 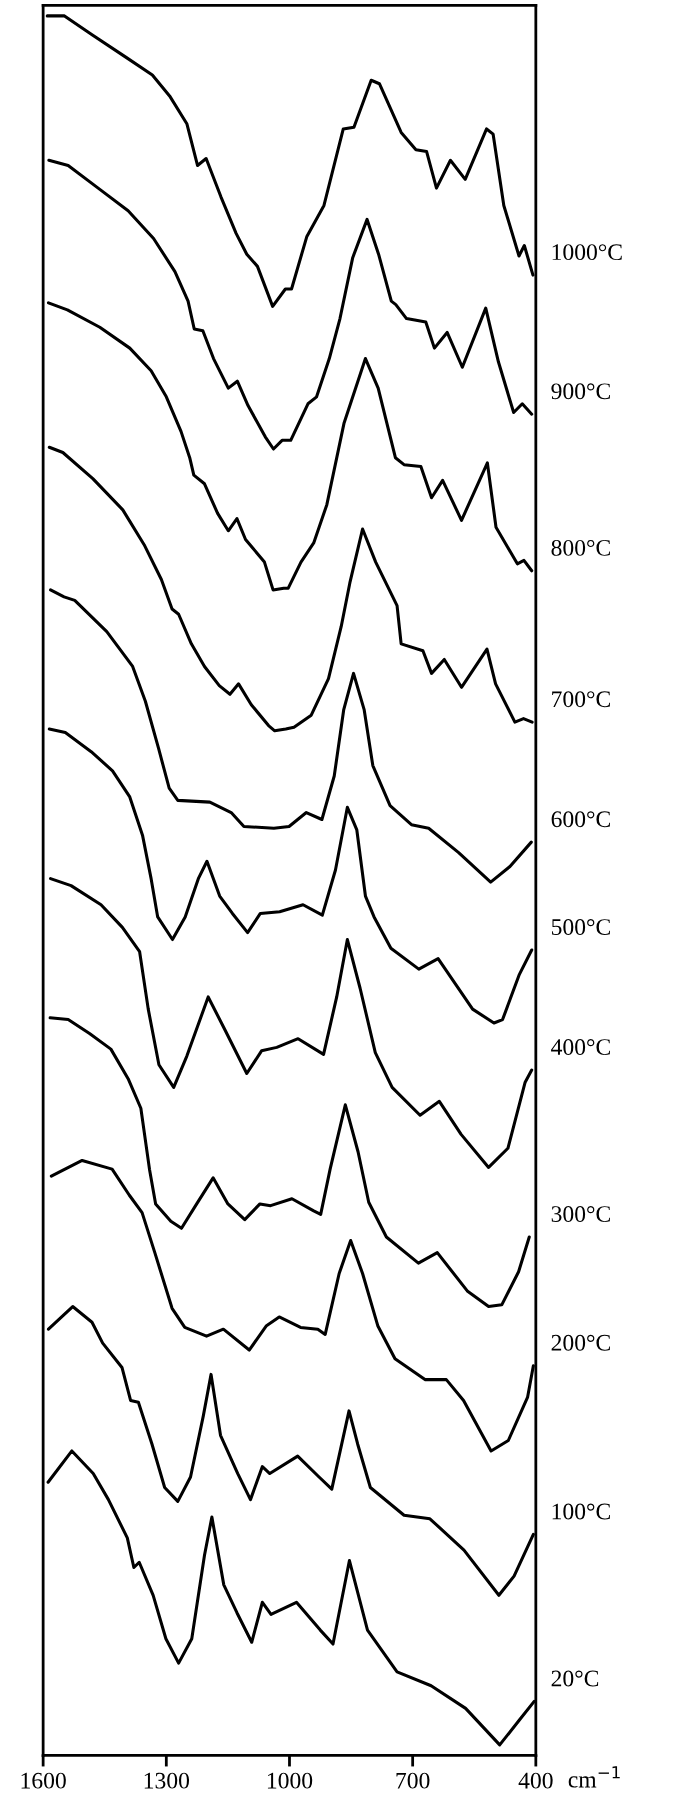 I want to click on x-tick-label: 400, so click(x=535, y=1780).